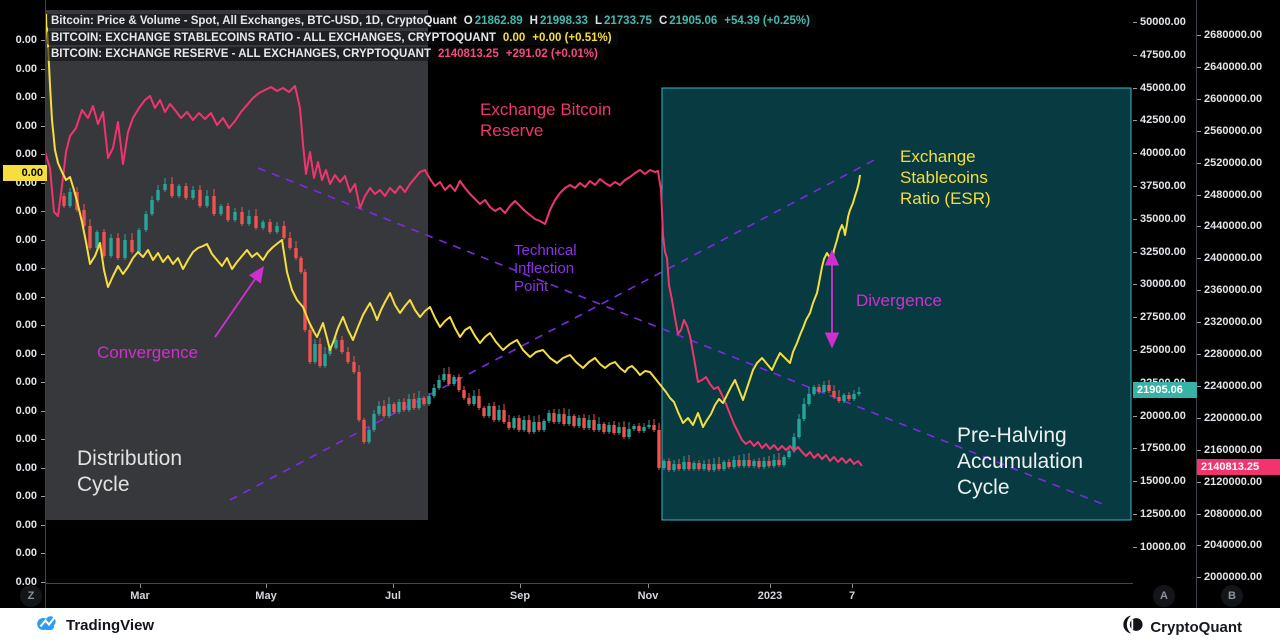 The image size is (1280, 641). I want to click on tradingview-logo: TradingView, so click(95, 625).